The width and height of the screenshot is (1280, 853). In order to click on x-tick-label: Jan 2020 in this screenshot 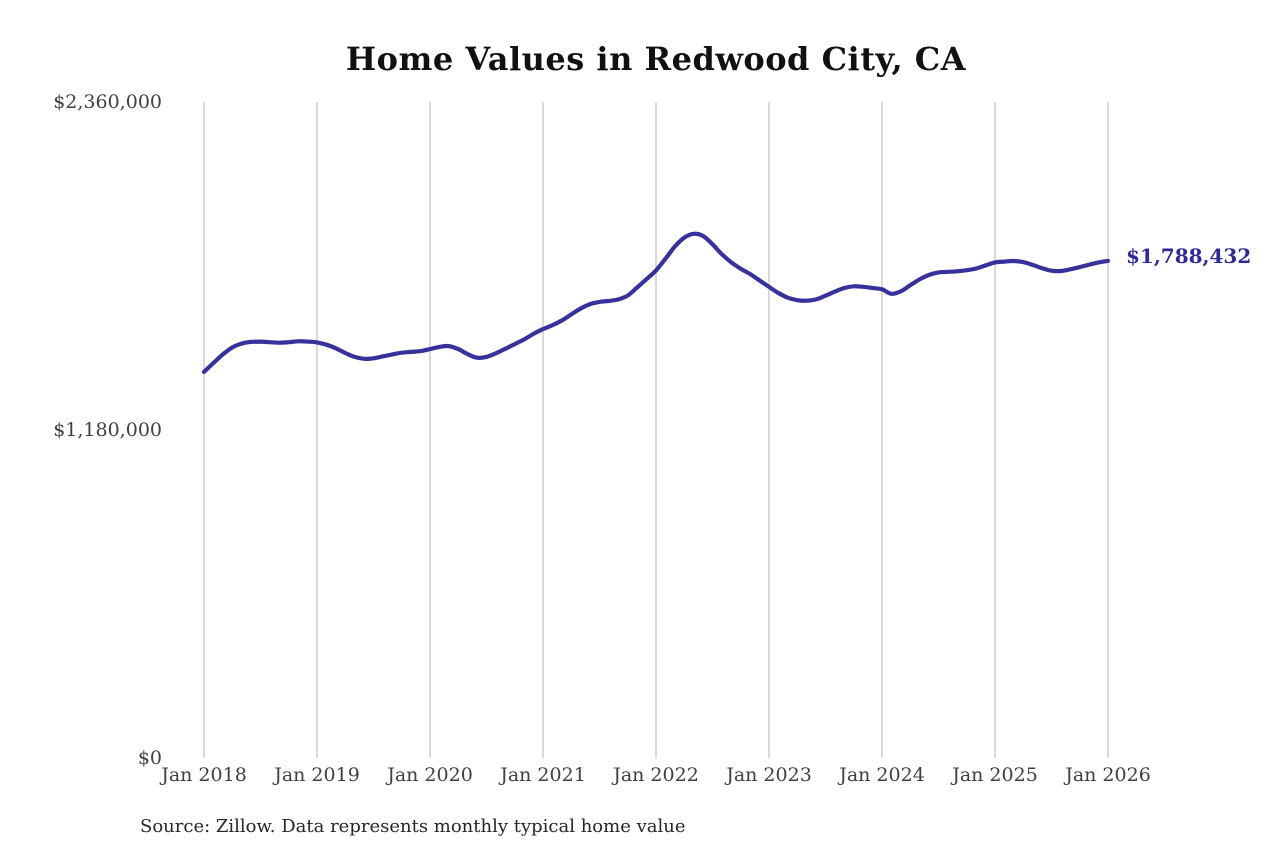, I will do `click(430, 775)`.